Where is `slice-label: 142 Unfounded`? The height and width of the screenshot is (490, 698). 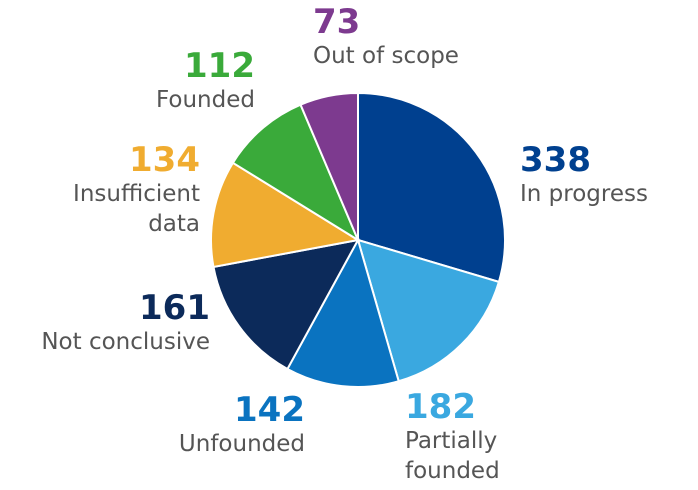
slice-label: 142 Unfounded is located at coordinates (220, 425).